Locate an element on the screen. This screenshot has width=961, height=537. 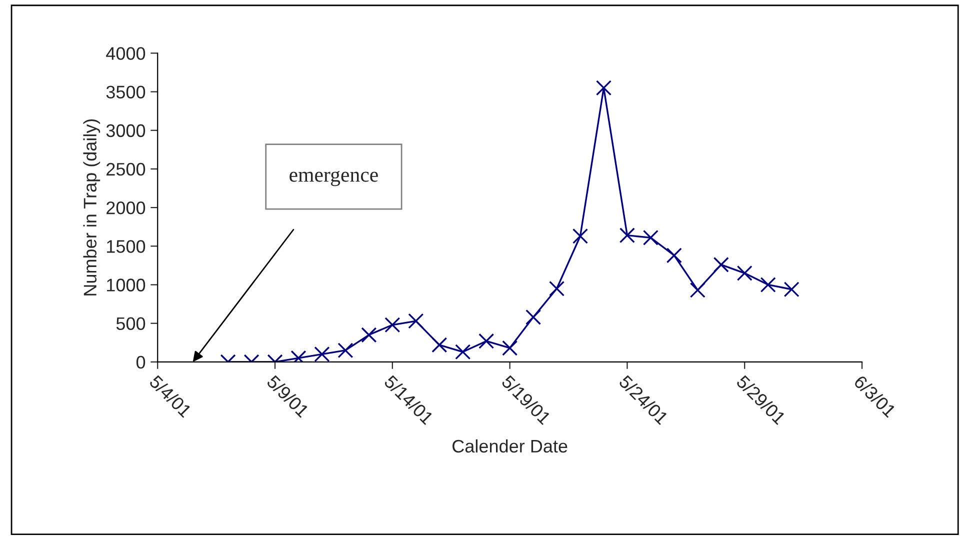
y-tick-label: 1500 is located at coordinates (126, 246).